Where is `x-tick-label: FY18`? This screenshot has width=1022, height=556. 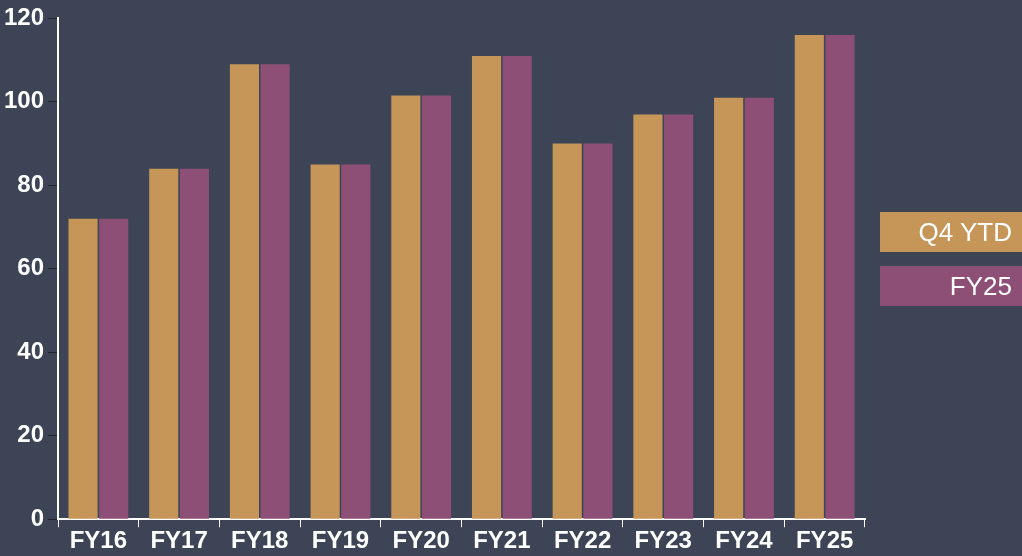
x-tick-label: FY18 is located at coordinates (260, 540).